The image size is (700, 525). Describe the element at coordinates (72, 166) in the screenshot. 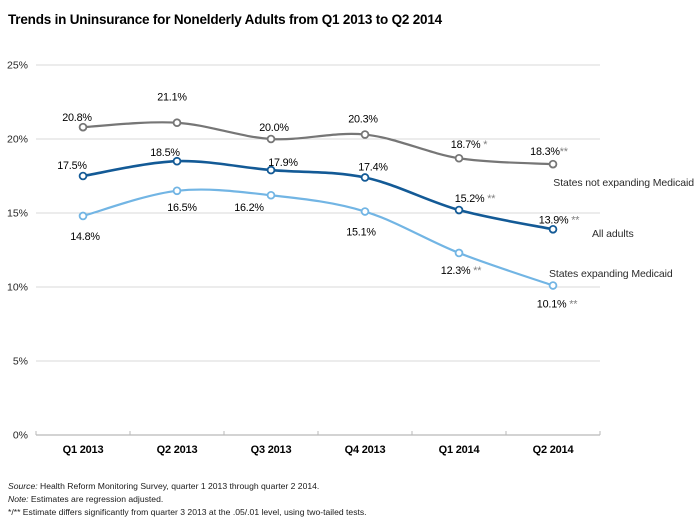

I see `data-point-label: 17.5%` at that location.